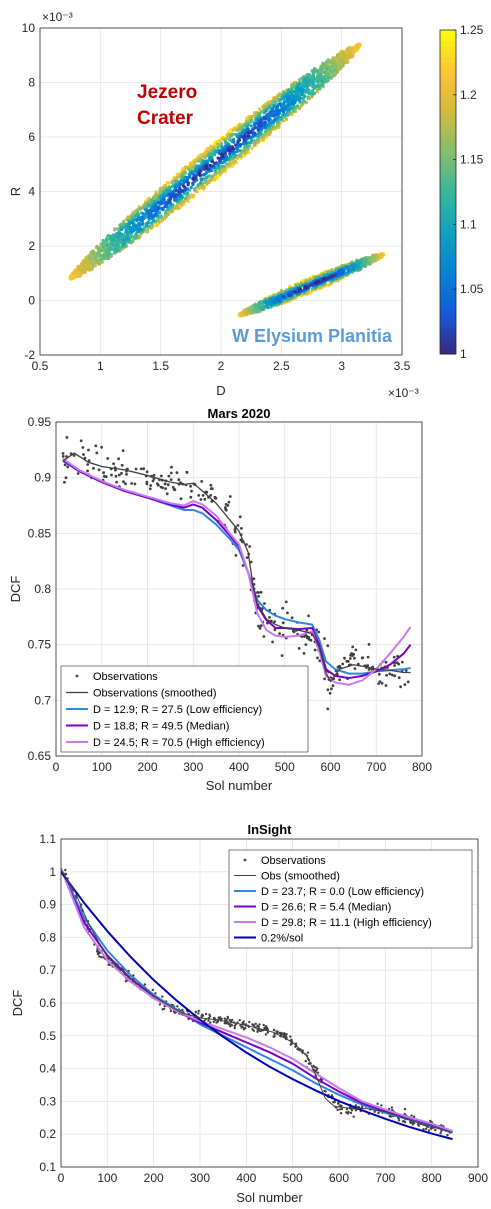 The height and width of the screenshot is (1209, 491). I want to click on mars2020-legend-entry: Observations, so click(125, 677).